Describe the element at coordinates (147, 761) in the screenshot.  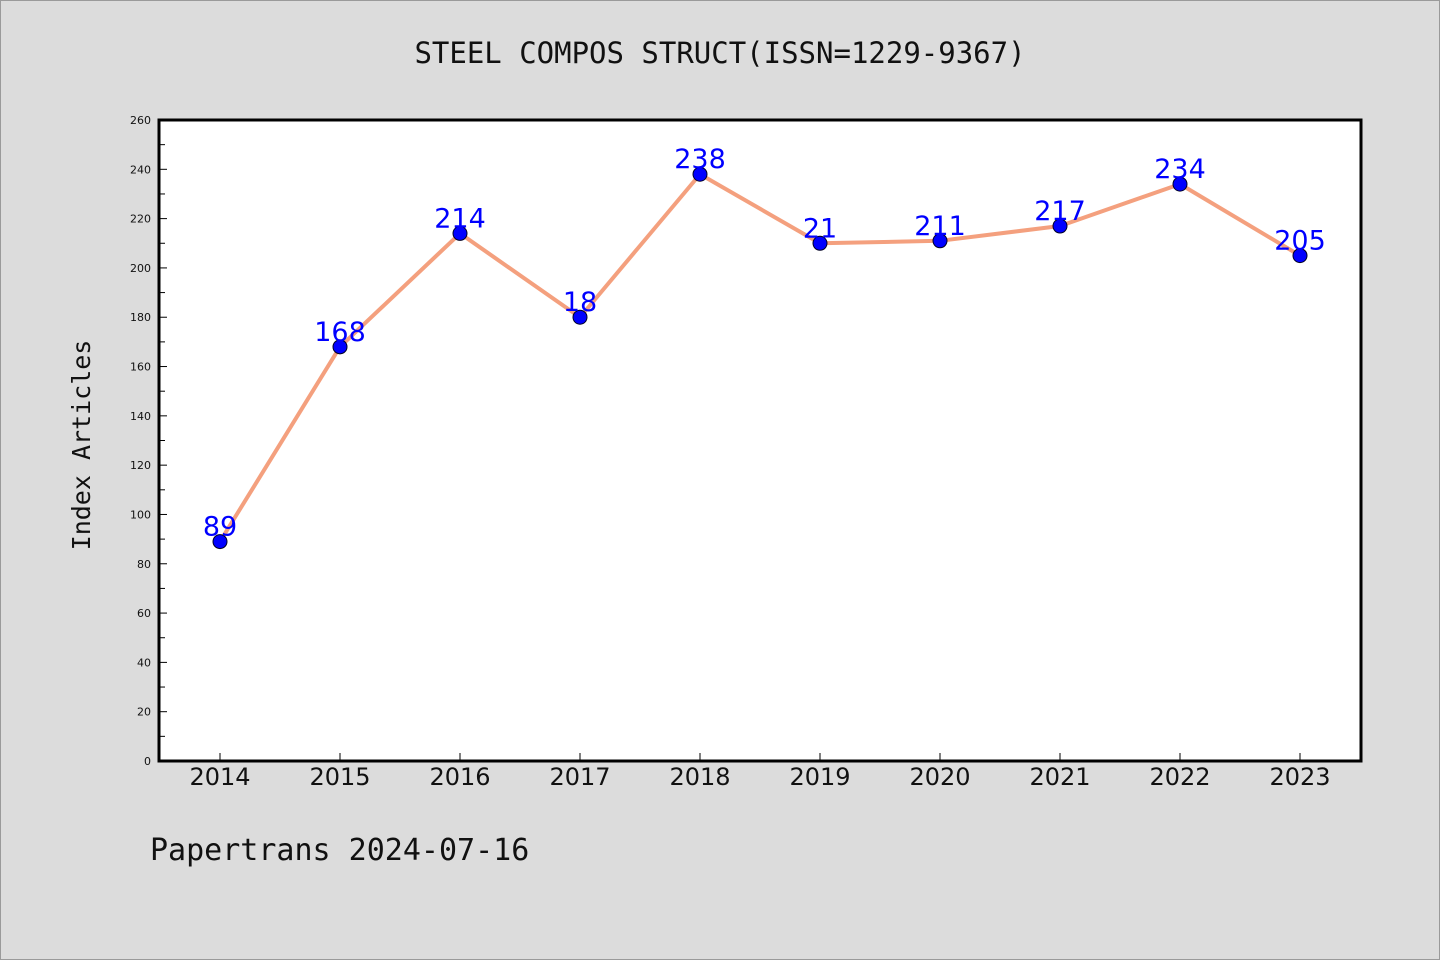
I see `y-tick-label: 0` at that location.